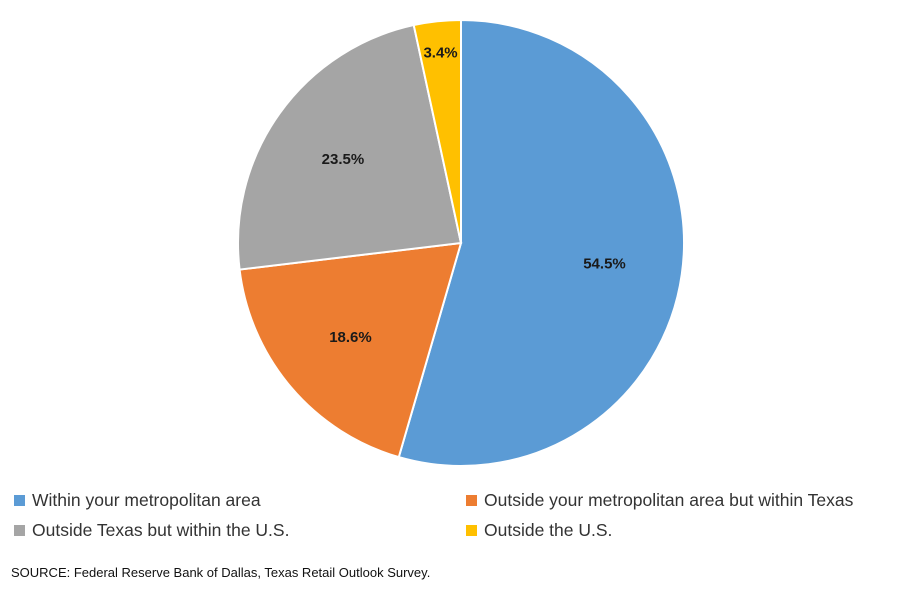  I want to click on legend-label: Outside Texas but within the U.S., so click(161, 529).